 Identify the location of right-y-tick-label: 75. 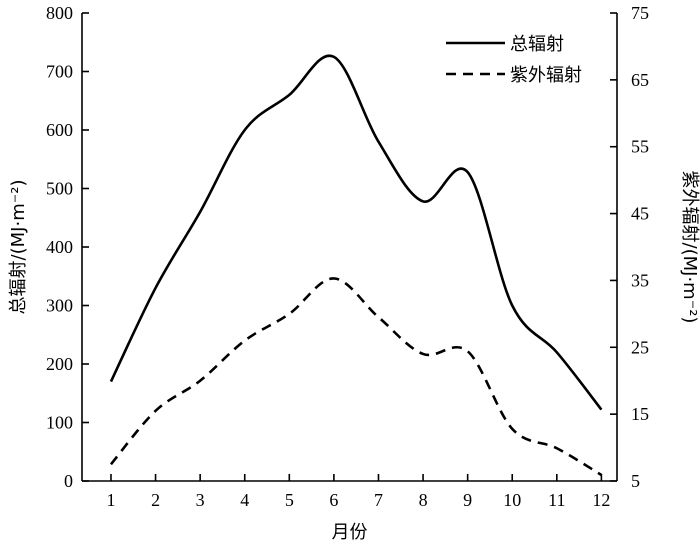
(640, 13).